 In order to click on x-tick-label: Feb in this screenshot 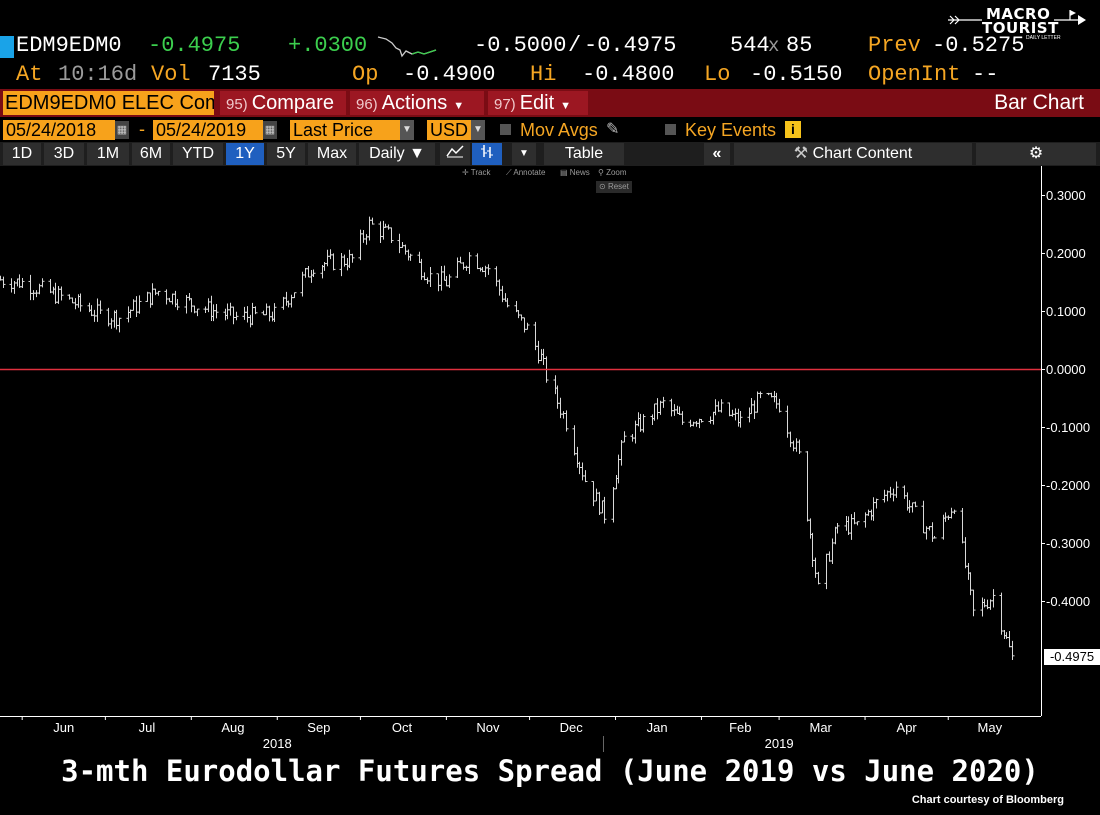, I will do `click(740, 727)`.